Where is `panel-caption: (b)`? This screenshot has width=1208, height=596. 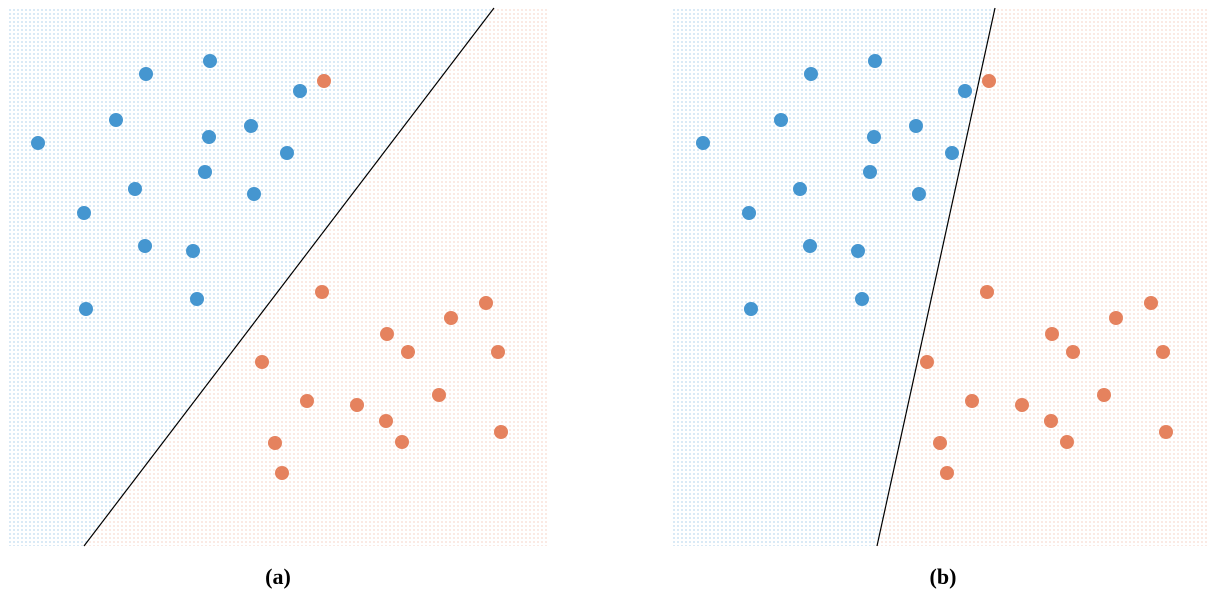 panel-caption: (b) is located at coordinates (943, 576).